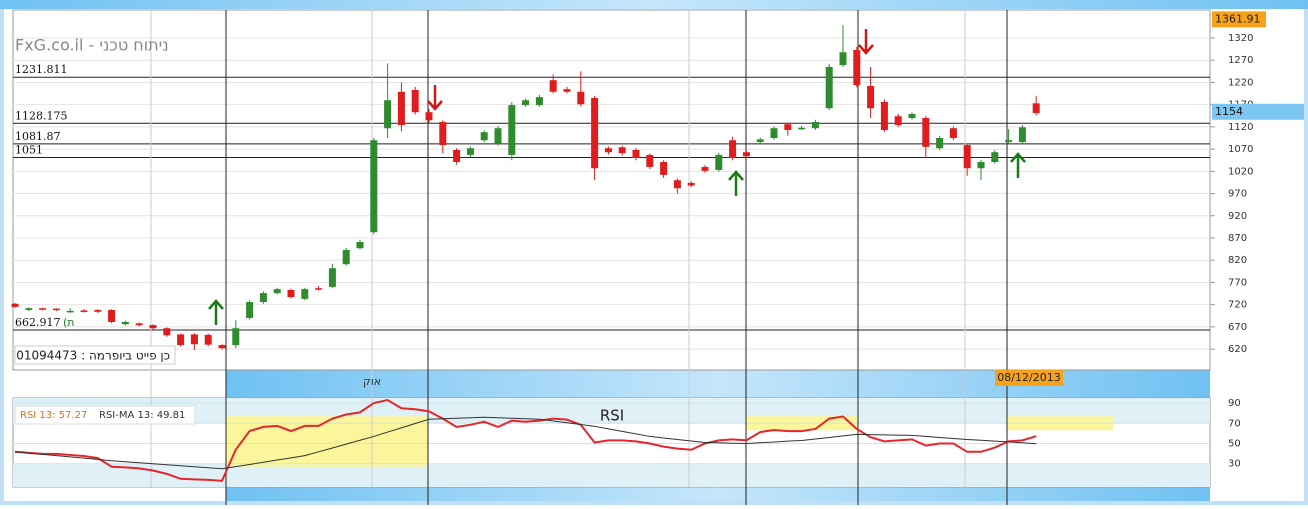  I want to click on date-badge, so click(1029, 378).